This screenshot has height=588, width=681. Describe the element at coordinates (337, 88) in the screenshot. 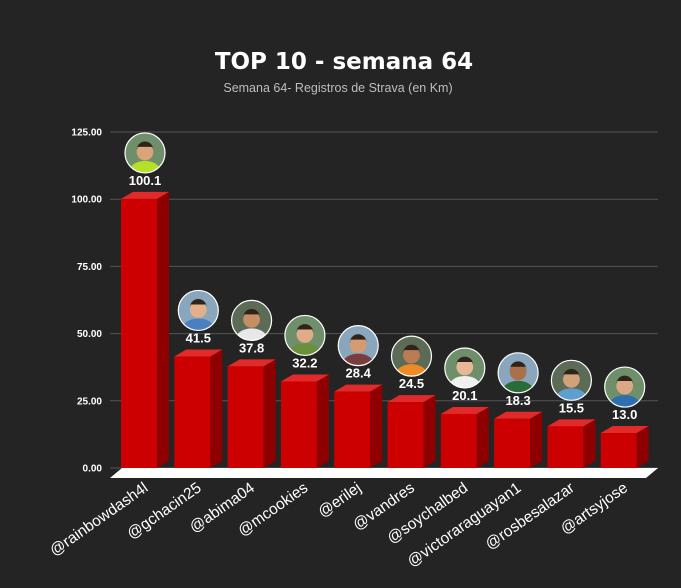

I see `chart-subtitle: Semana 64- Registros de Strava (en Km)` at that location.